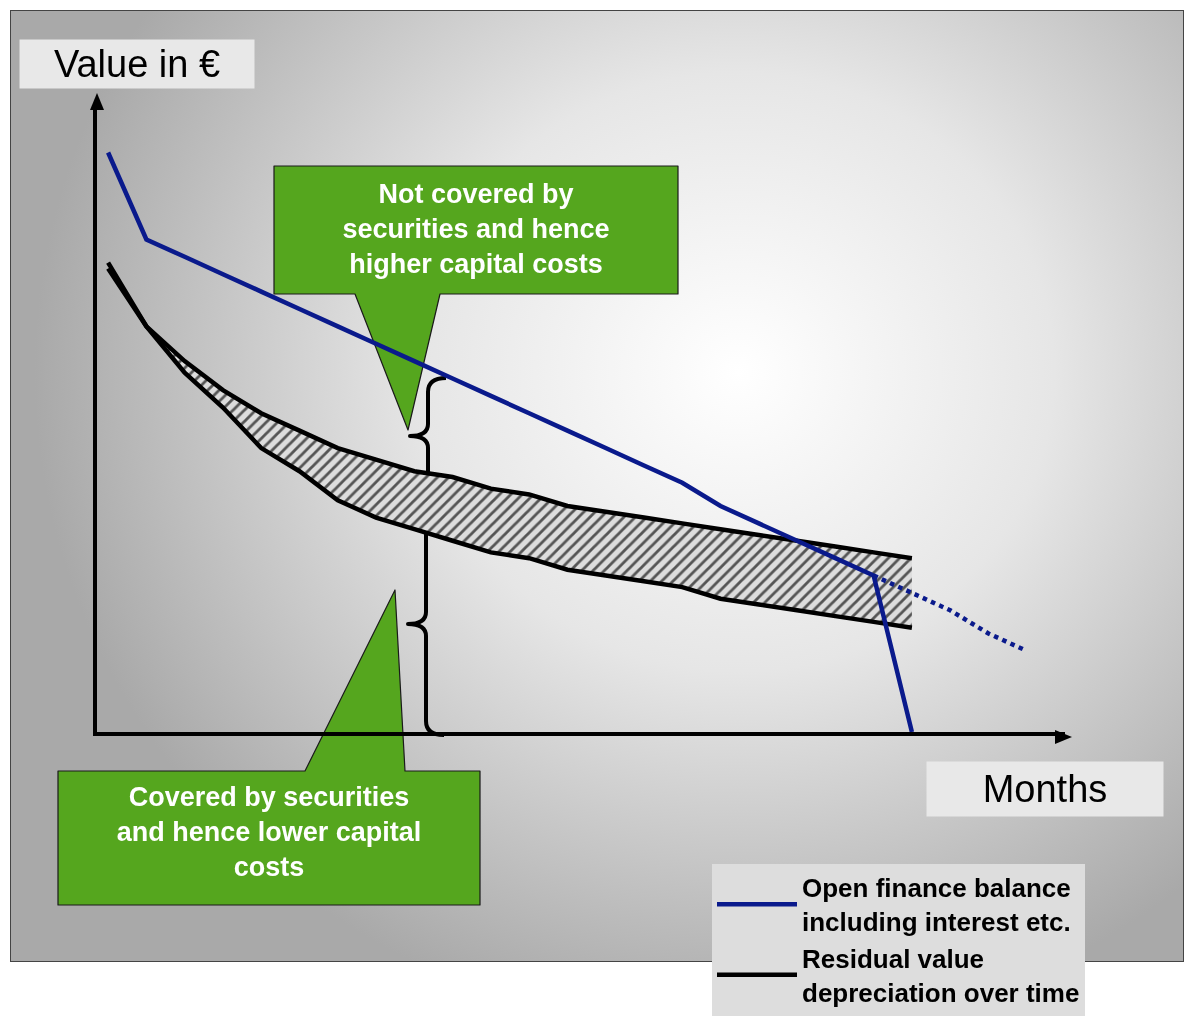 Image resolution: width=1184 pixels, height=1028 pixels. What do you see at coordinates (269, 832) in the screenshot?
I see `text: Covered by securities and hence lower capital costs` at bounding box center [269, 832].